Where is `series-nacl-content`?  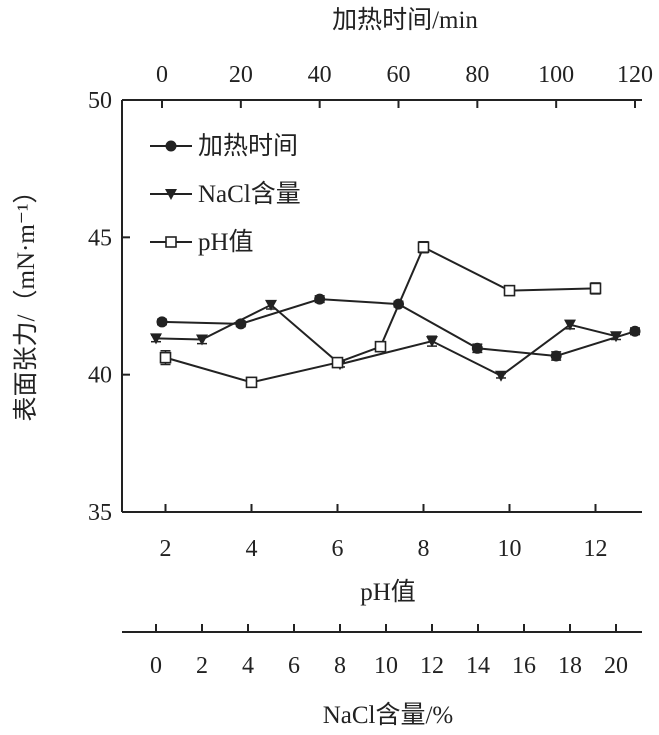
series-nacl-content is located at coordinates (386, 340).